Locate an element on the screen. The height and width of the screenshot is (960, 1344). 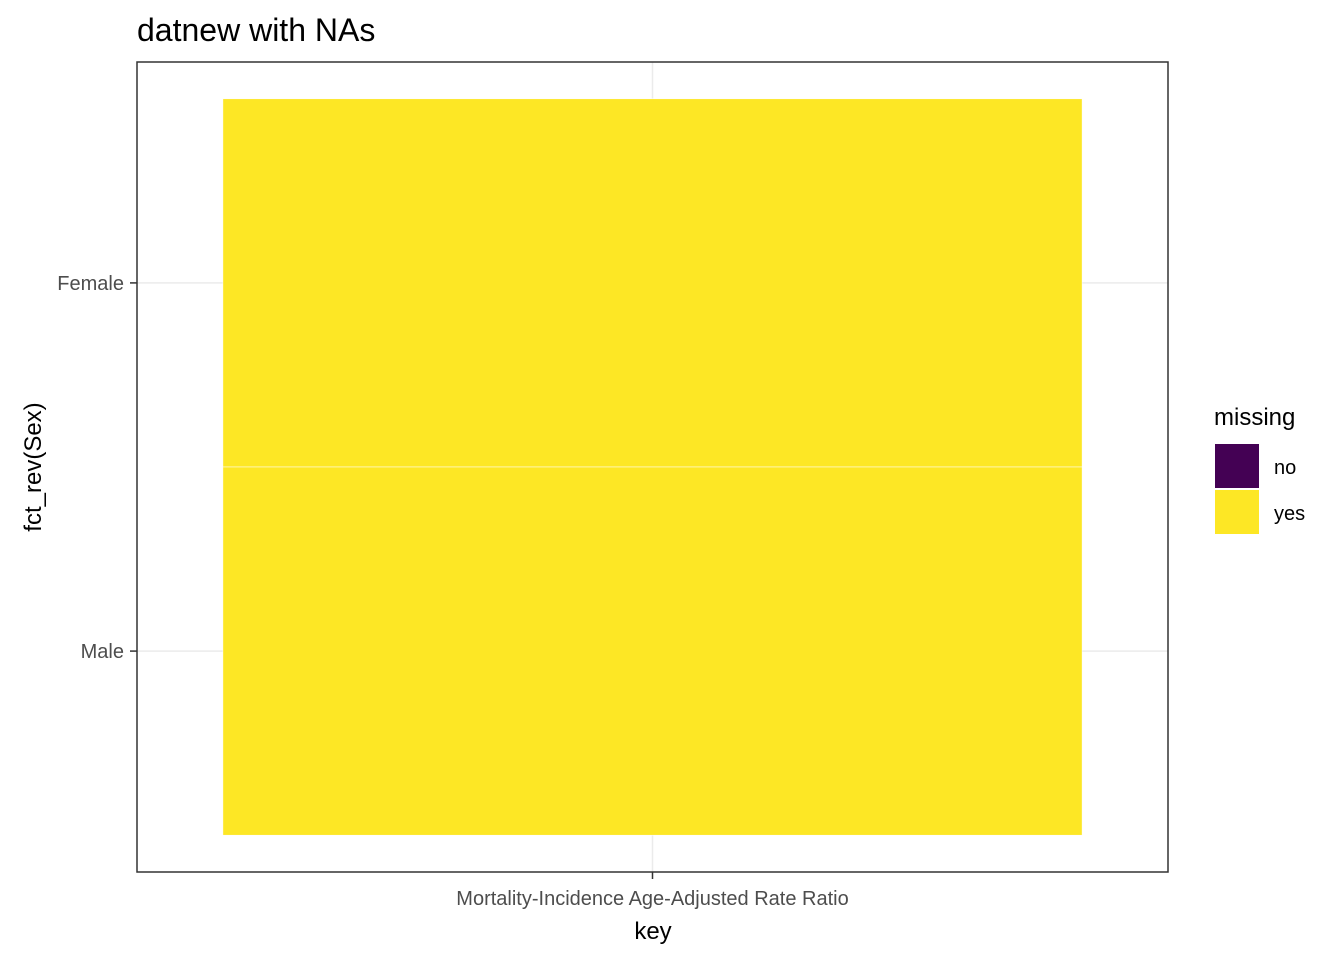
y-axis: Female Male is located at coordinates (97, 468).